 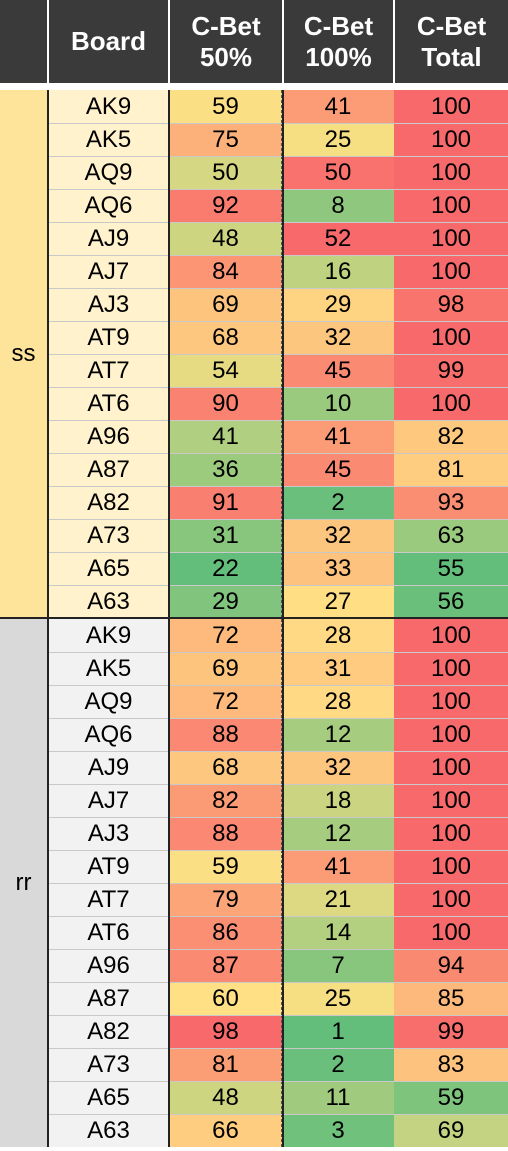 I want to click on cbet50-header-line1: C-Bet, so click(x=226, y=25).